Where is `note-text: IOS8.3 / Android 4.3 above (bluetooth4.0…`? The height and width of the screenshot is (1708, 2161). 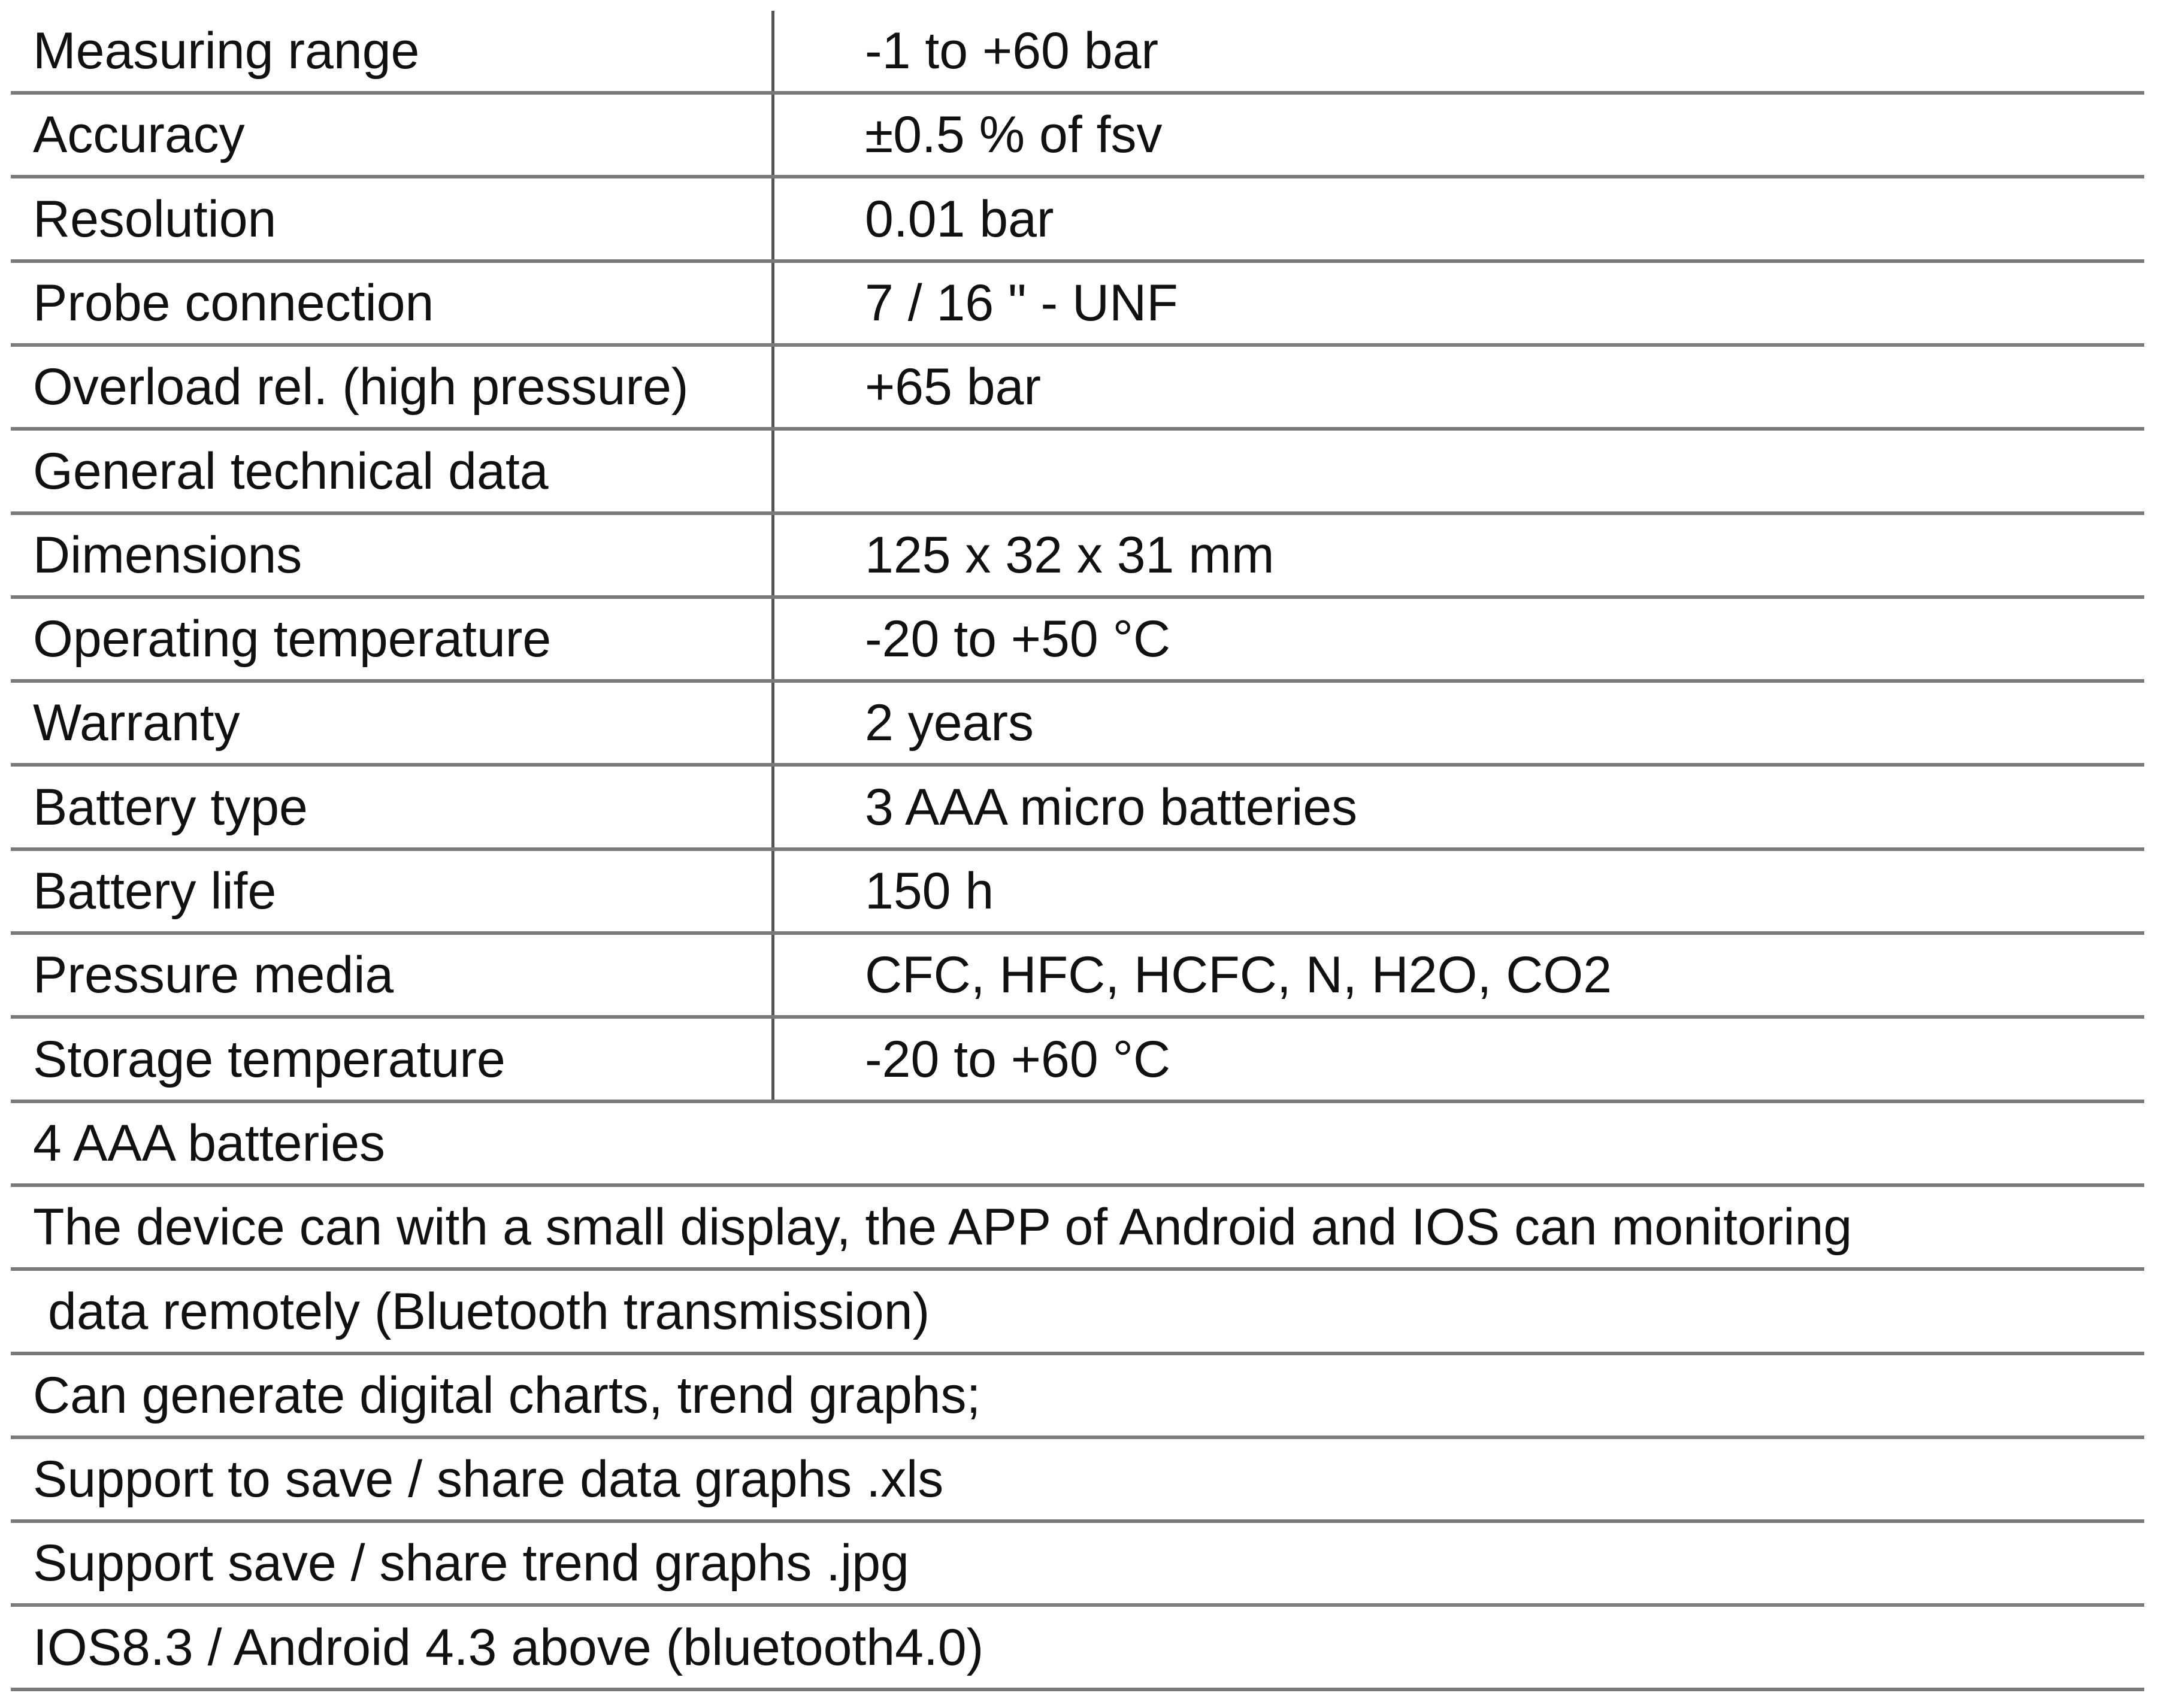
note-text: IOS8.3 / Android 4.3 above (bluetooth4.0… is located at coordinates (509, 1647).